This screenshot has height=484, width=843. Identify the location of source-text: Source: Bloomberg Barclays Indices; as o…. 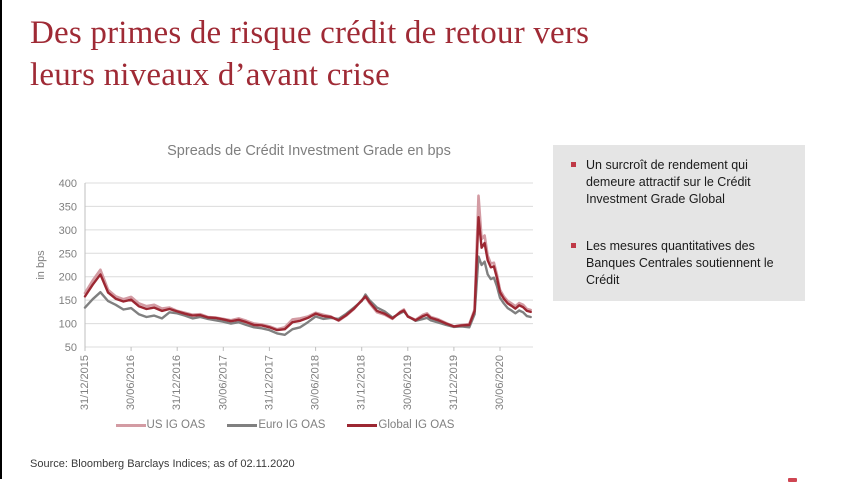
(162, 464).